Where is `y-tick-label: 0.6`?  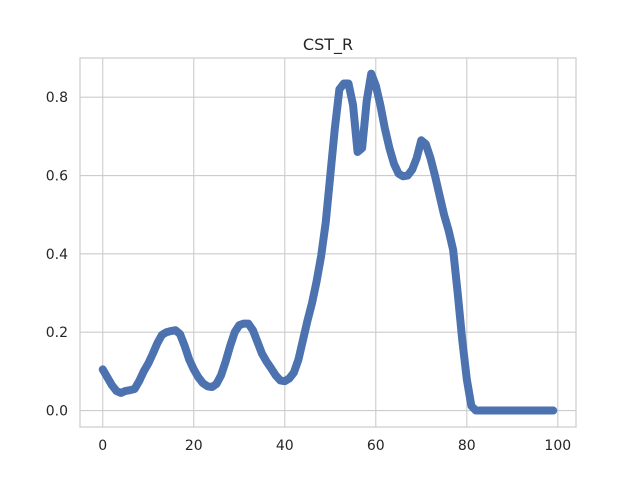
y-tick-label: 0.6 is located at coordinates (57, 177).